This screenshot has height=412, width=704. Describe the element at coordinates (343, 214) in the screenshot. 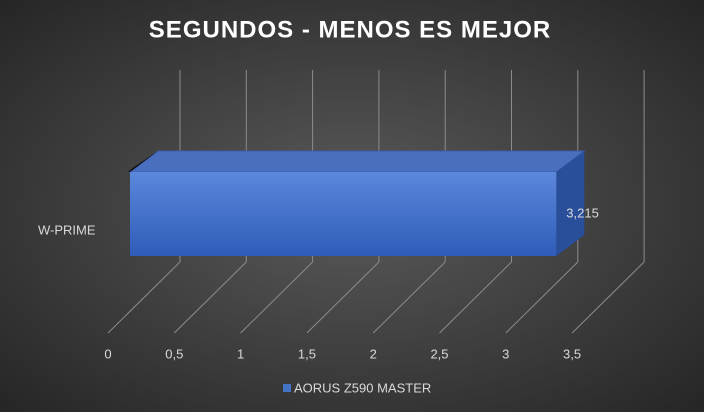

I see `bar` at that location.